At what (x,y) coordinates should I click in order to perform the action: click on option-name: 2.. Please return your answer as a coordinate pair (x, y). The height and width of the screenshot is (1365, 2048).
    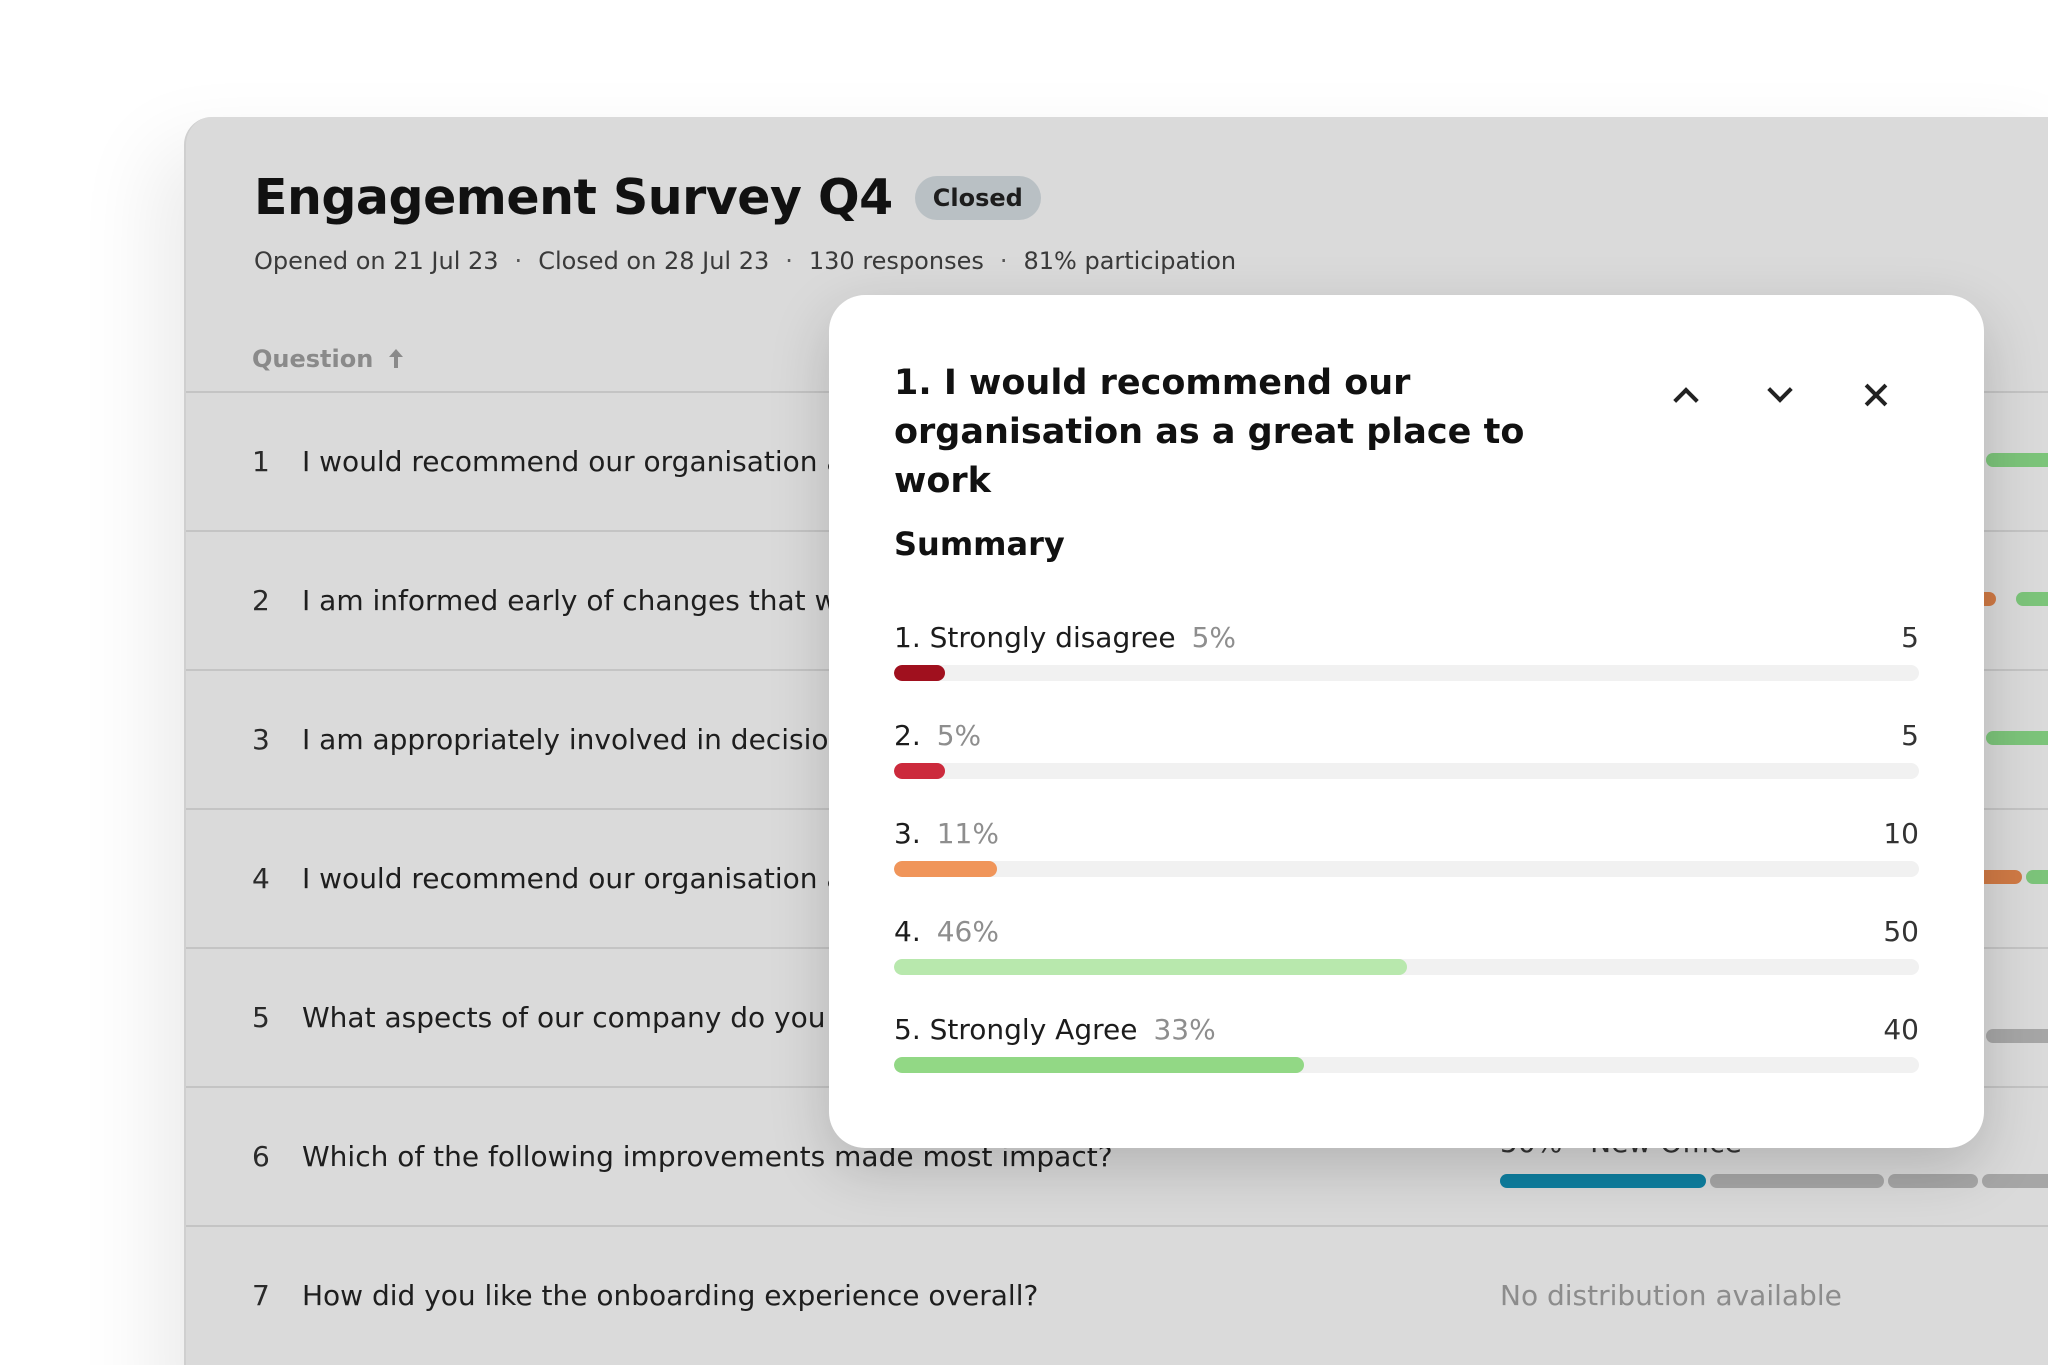
    Looking at the image, I should click on (907, 735).